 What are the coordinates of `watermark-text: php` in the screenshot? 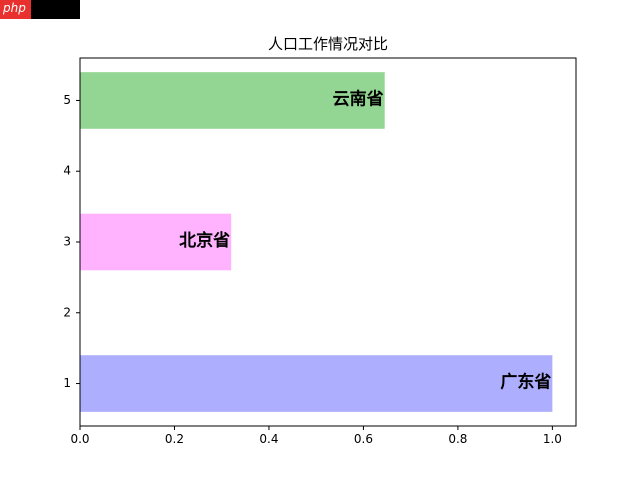 It's located at (14, 8).